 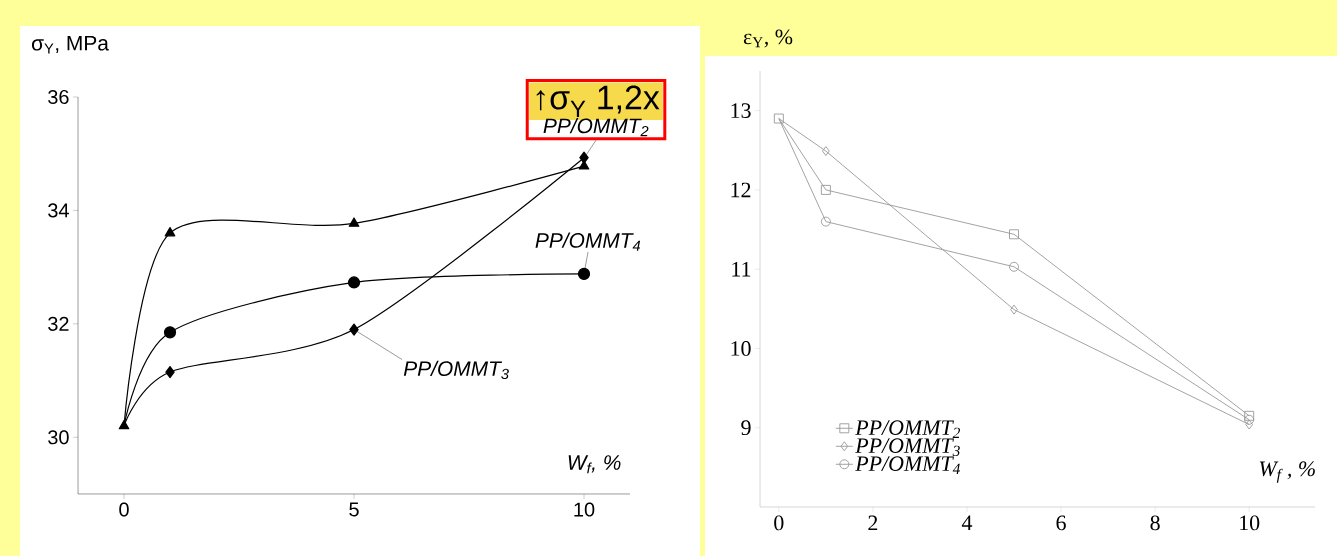 I want to click on legend-label: PP/OMMT$_{4}$, so click(x=907, y=465).